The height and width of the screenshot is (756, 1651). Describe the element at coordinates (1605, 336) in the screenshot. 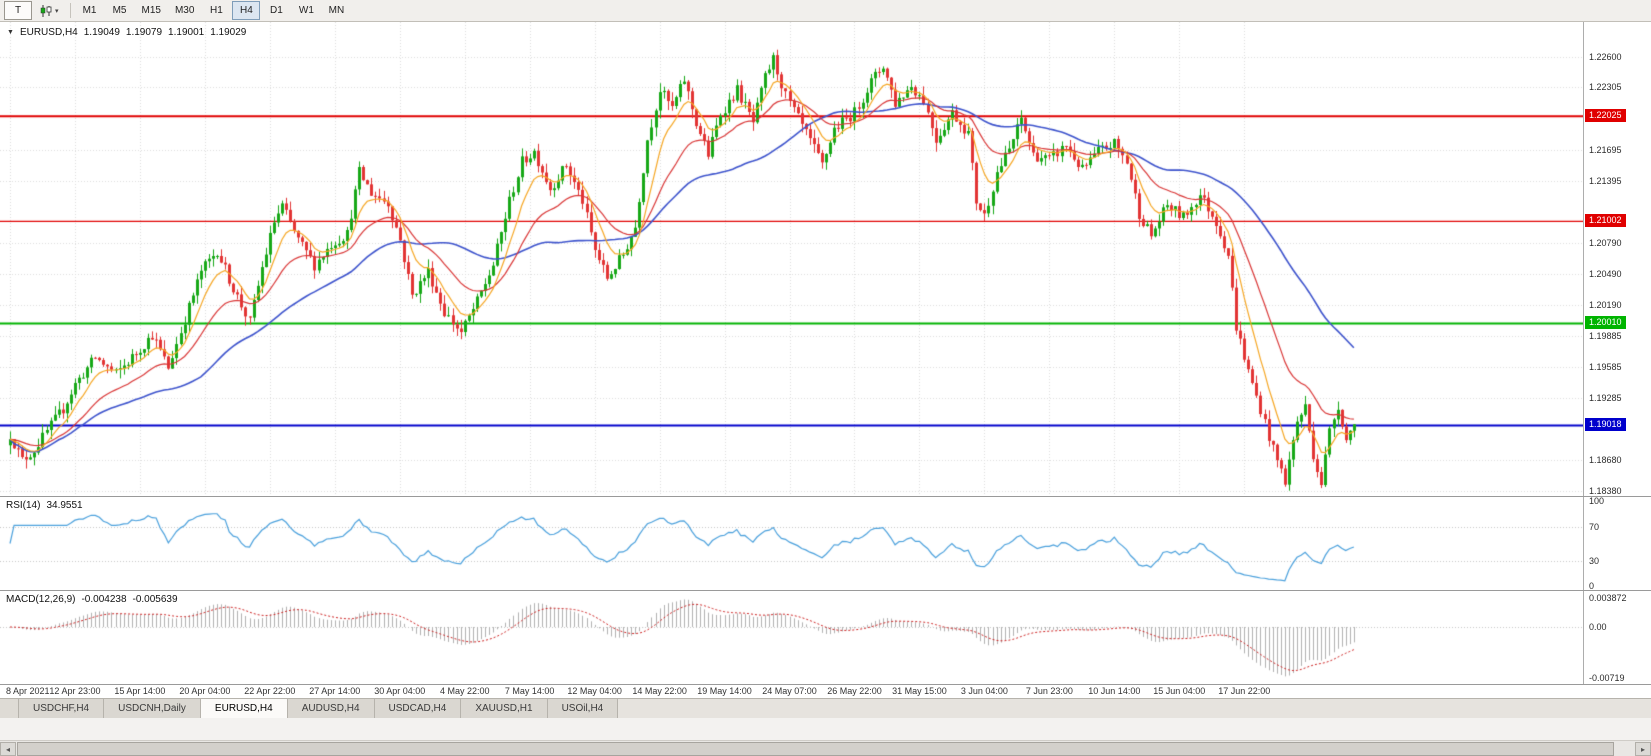

I see `price-axis-label: 1.19885` at that location.